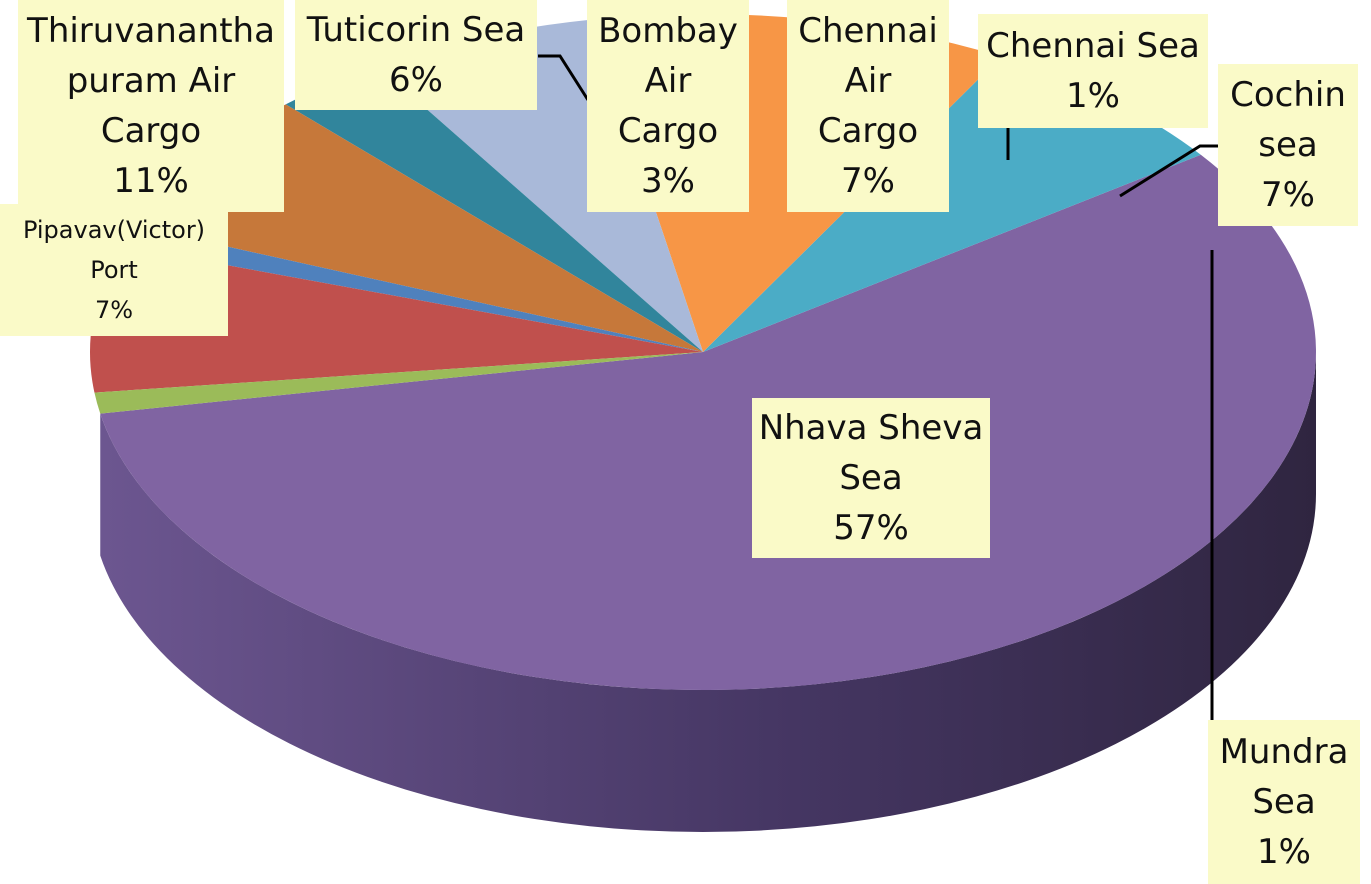  What do you see at coordinates (871, 478) in the screenshot?
I see `slice-label-nhava-sheva-sea: Nhava Sheva Sea 57%` at bounding box center [871, 478].